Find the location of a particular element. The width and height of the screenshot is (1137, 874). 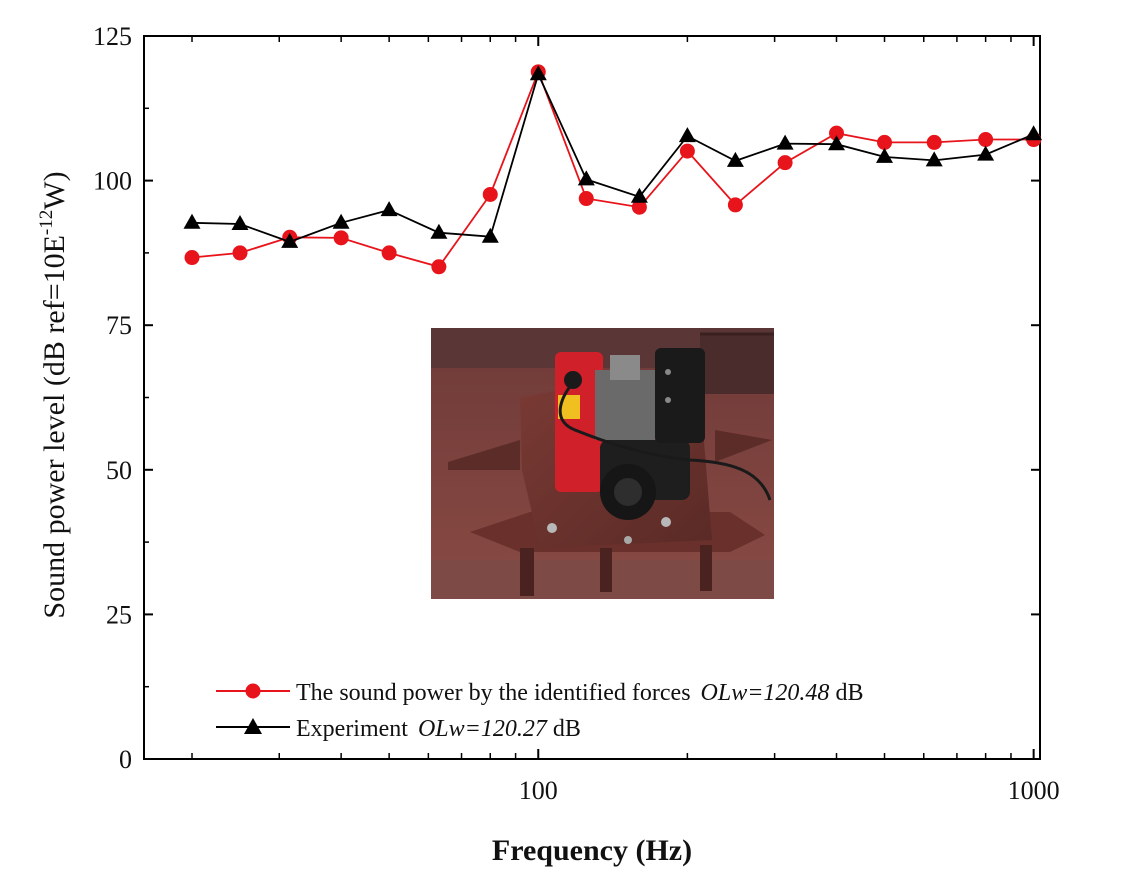

x-tick-label: 100 is located at coordinates (538, 790).